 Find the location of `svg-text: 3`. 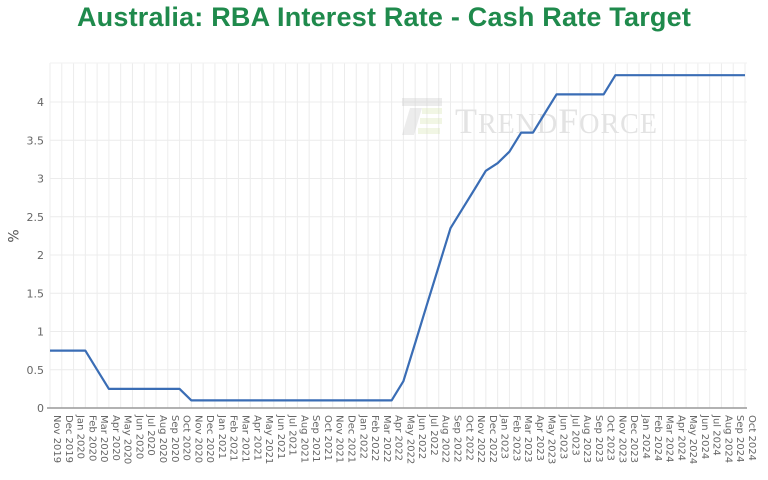

svg-text: 3 is located at coordinates (40, 179).